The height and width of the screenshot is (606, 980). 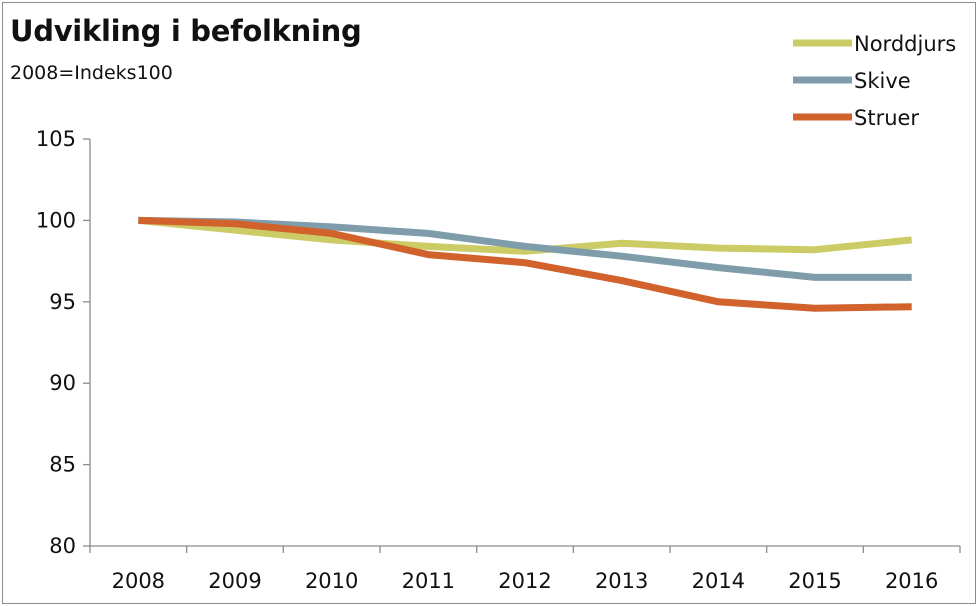 I want to click on legend: Norddjurs Skive Struer, so click(x=874, y=81).